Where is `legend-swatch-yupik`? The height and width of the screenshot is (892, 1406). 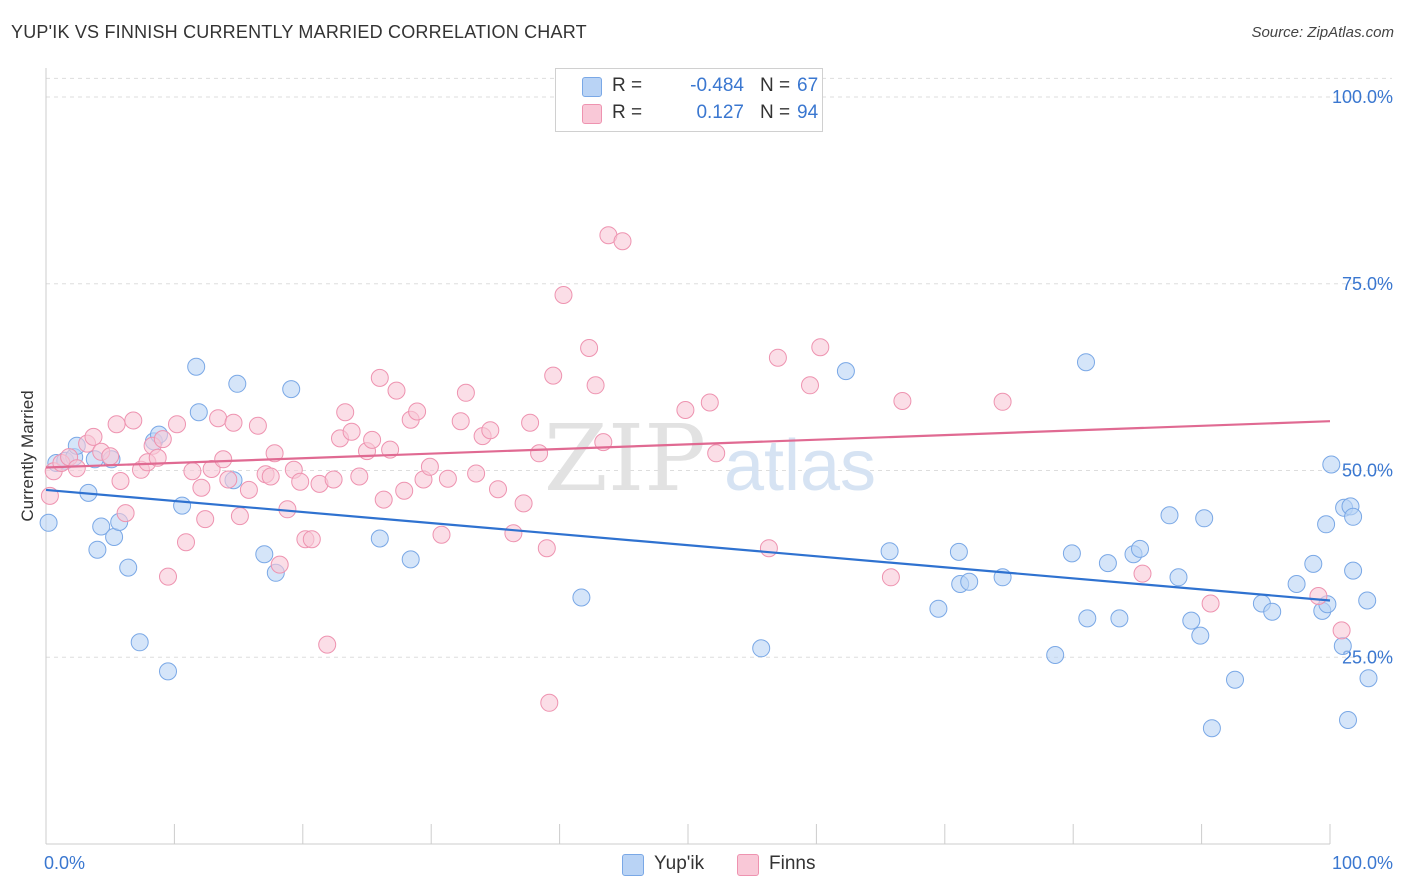 legend-swatch-yupik is located at coordinates (633, 865).